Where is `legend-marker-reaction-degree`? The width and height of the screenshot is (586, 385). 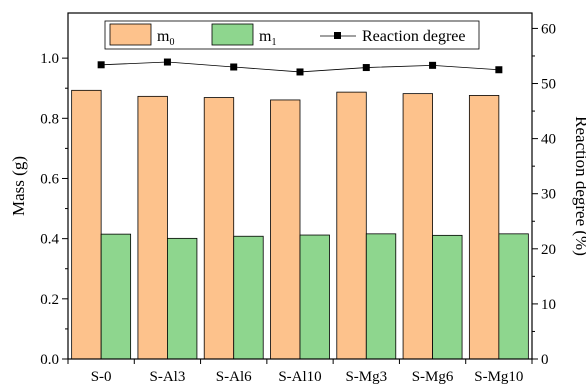
legend-marker-reaction-degree is located at coordinates (337, 35).